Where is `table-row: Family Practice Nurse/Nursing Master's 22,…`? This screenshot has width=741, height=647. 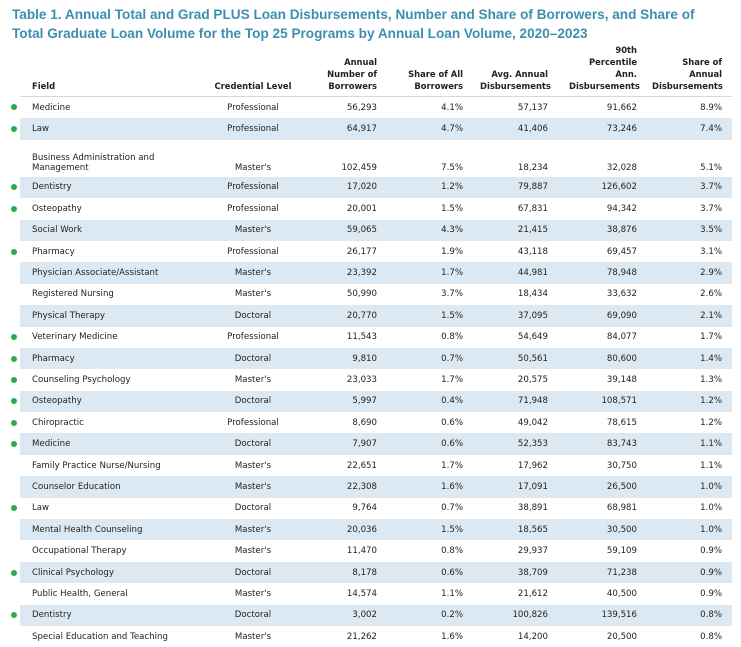
table-row: Family Practice Nurse/Nursing Master's 22,… is located at coordinates (376, 465).